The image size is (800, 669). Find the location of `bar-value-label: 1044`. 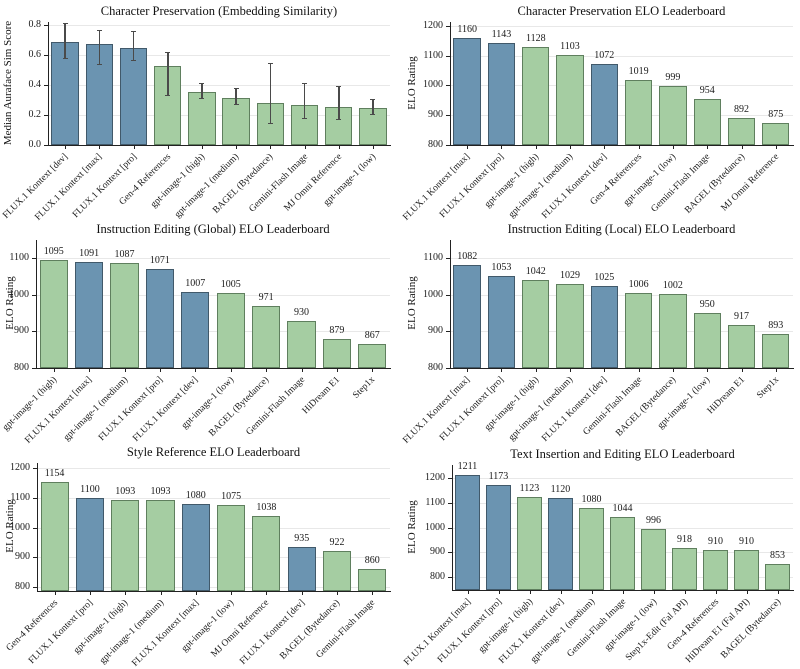

bar-value-label: 1044 is located at coordinates (622, 508).